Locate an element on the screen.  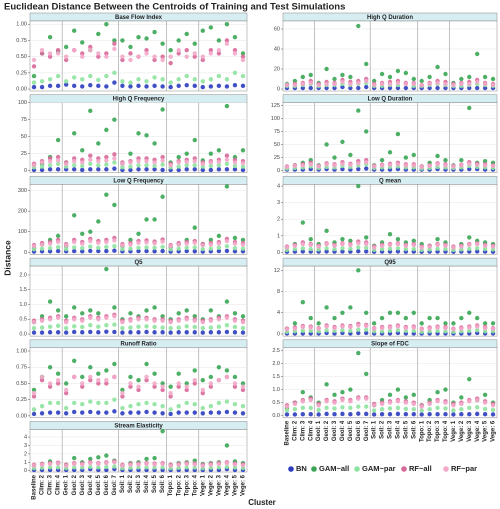
x-tick-label: Topo: 4 is located at coordinates (446, 431).